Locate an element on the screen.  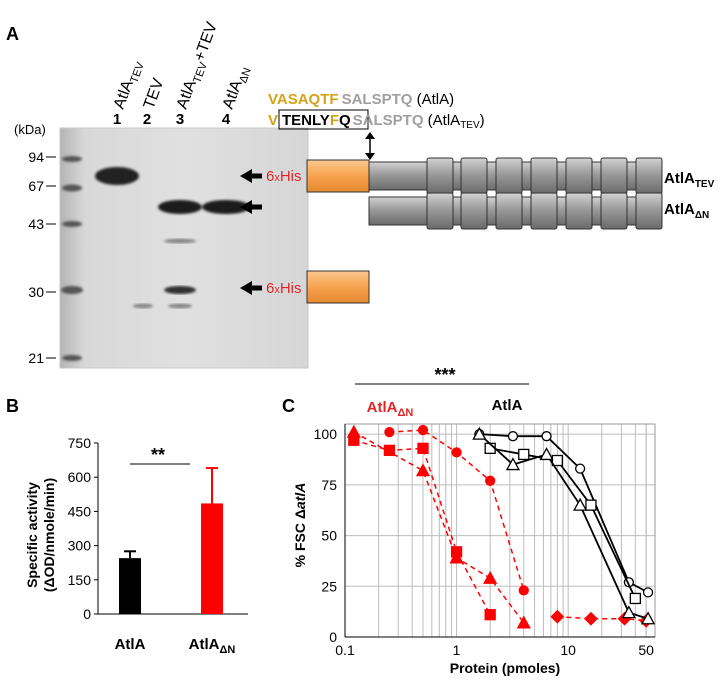
lane-number: 2 is located at coordinates (147, 119).